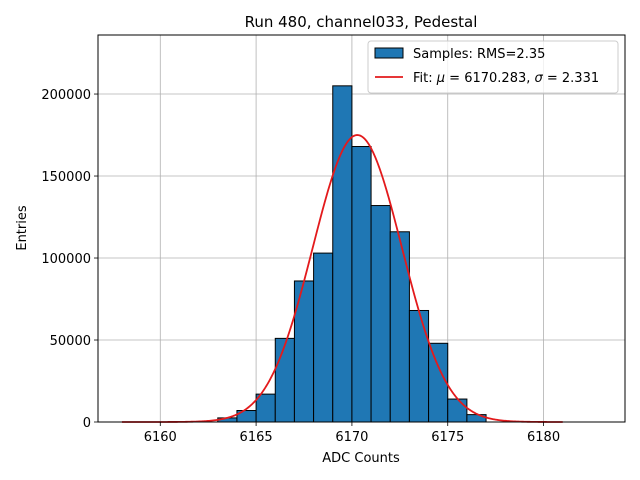 Image resolution: width=640 pixels, height=480 pixels. Describe the element at coordinates (543, 437) in the screenshot. I see `x-tick-label: 6180` at that location.